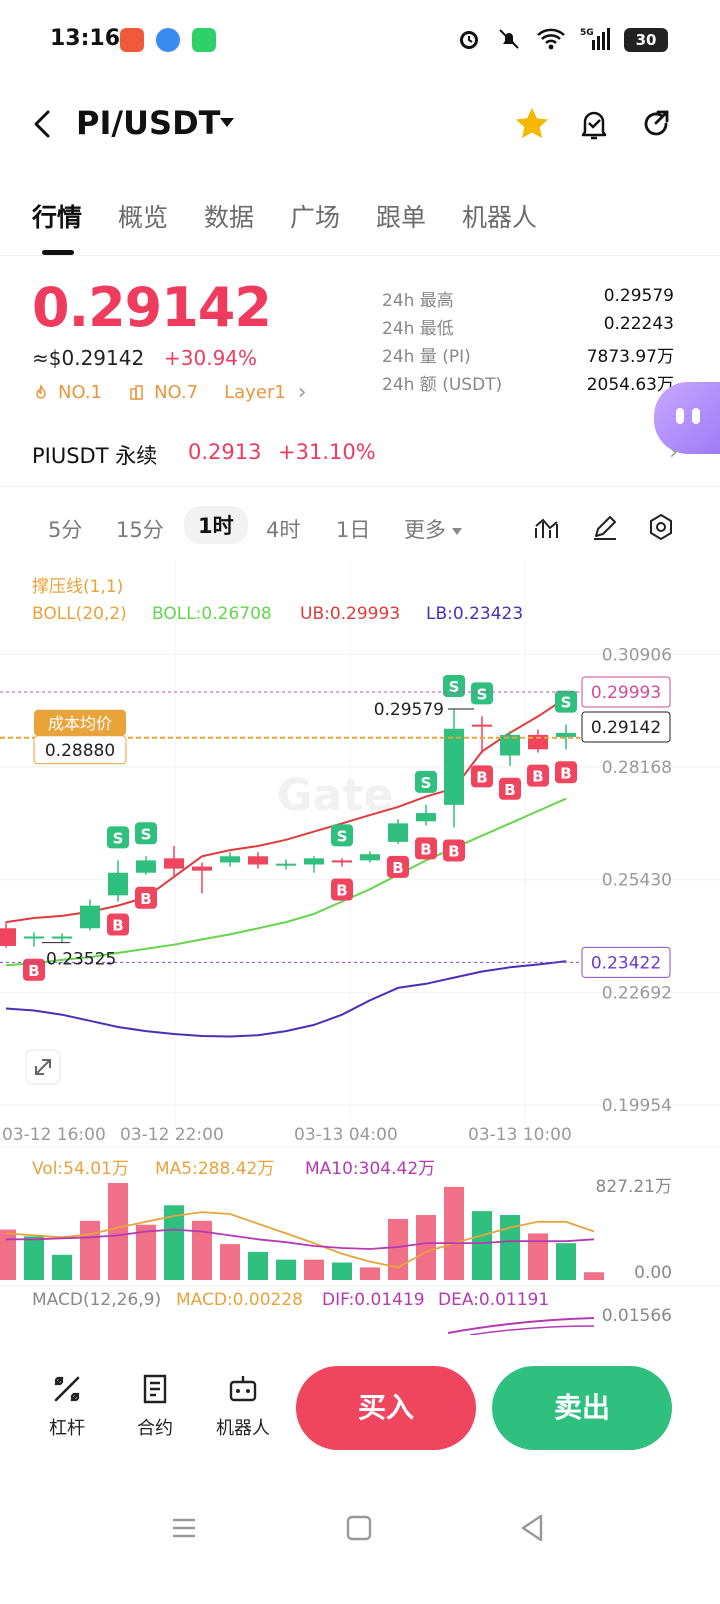 The image size is (720, 1604). I want to click on bots-label: 机器人, so click(243, 1428).